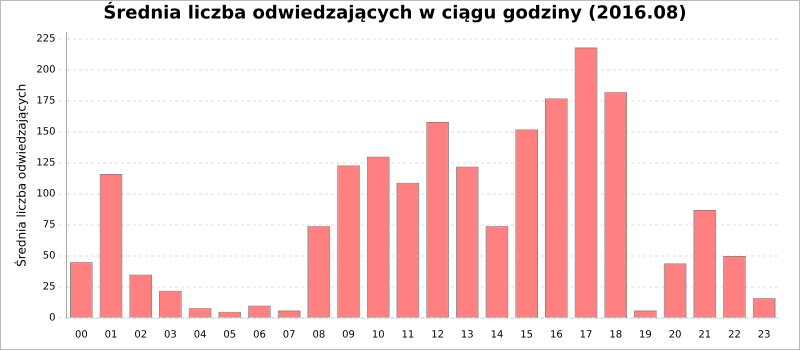 This screenshot has width=800, height=350. What do you see at coordinates (46, 70) in the screenshot?
I see `y-tick-label: 200` at bounding box center [46, 70].